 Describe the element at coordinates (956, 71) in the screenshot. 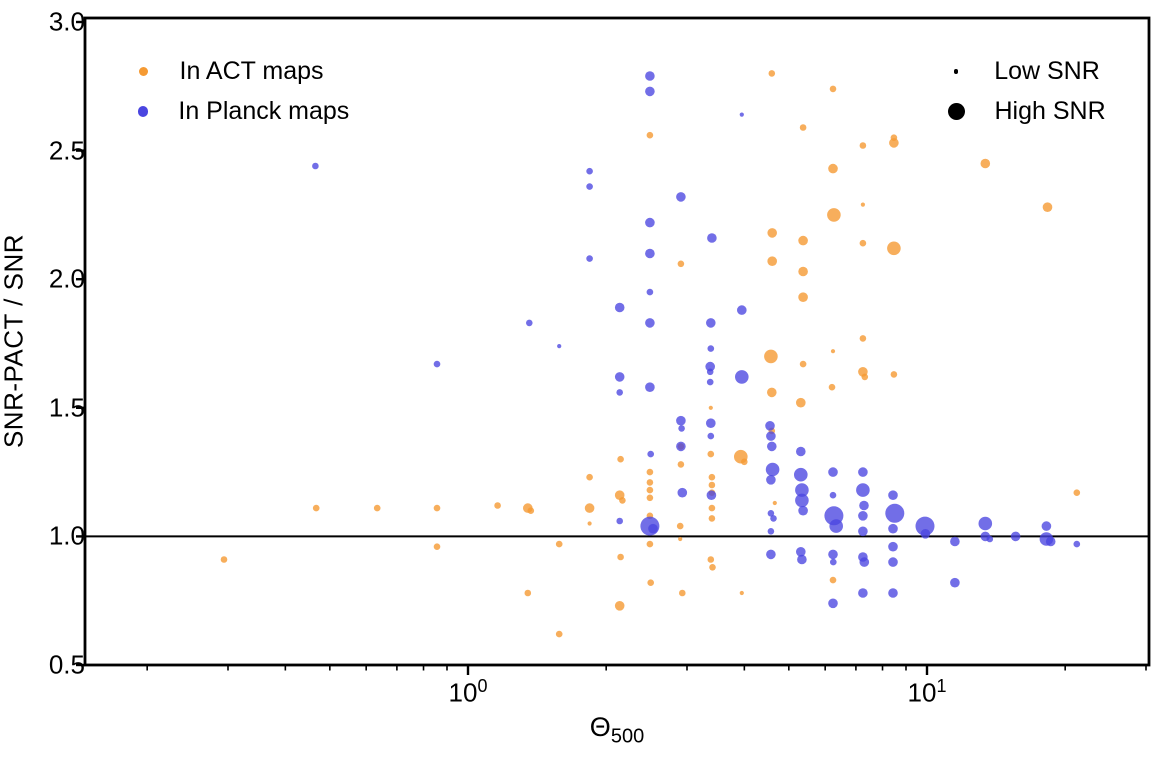

I see `low-snr-marker-icon` at that location.